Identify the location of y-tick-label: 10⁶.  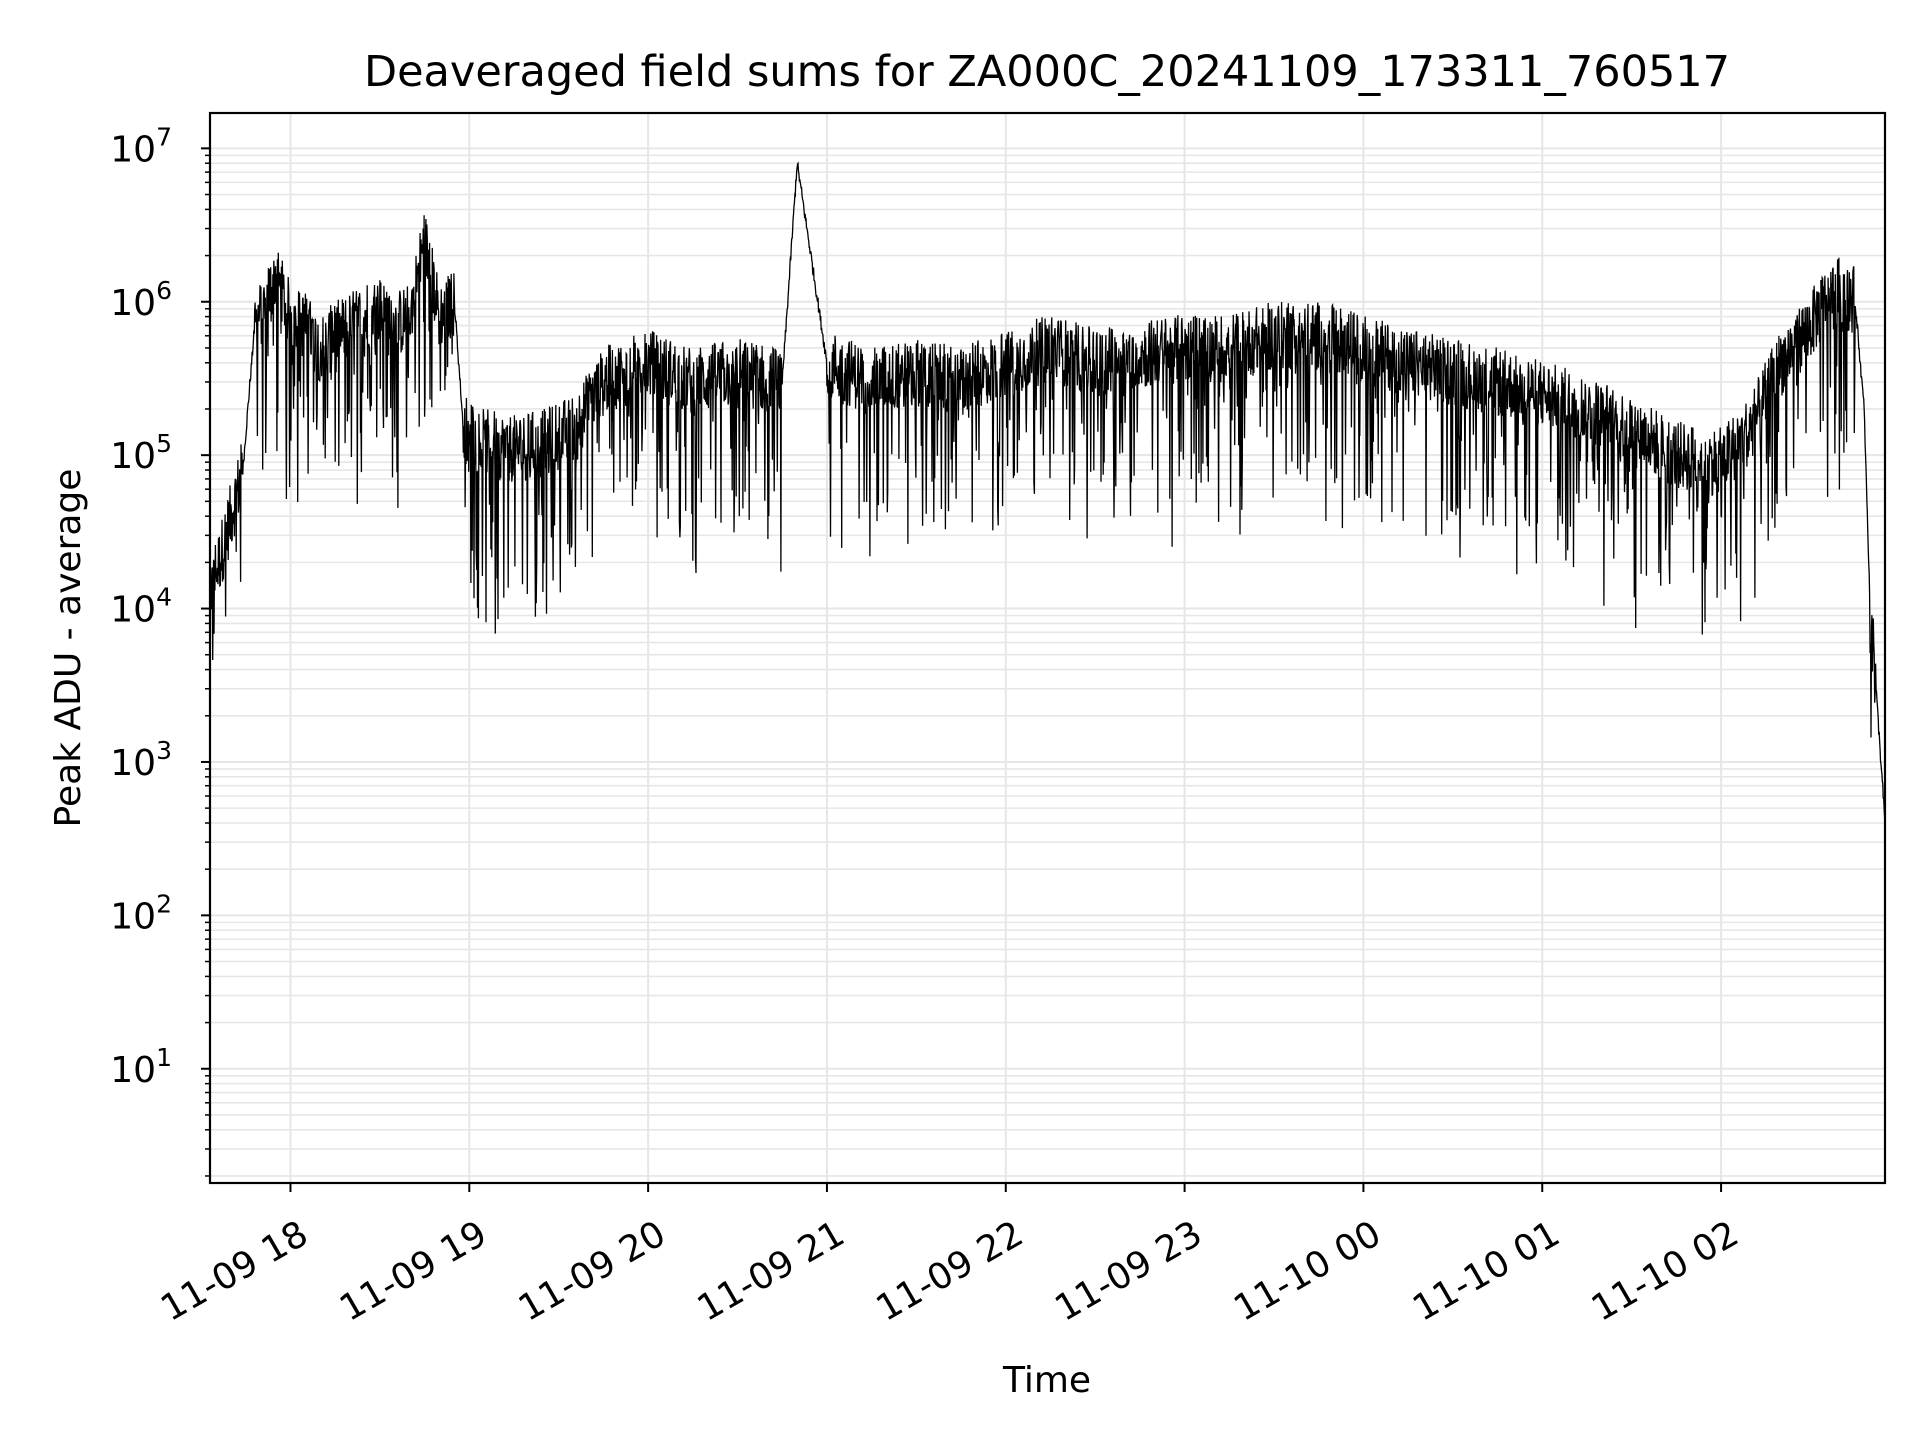
(141, 300).